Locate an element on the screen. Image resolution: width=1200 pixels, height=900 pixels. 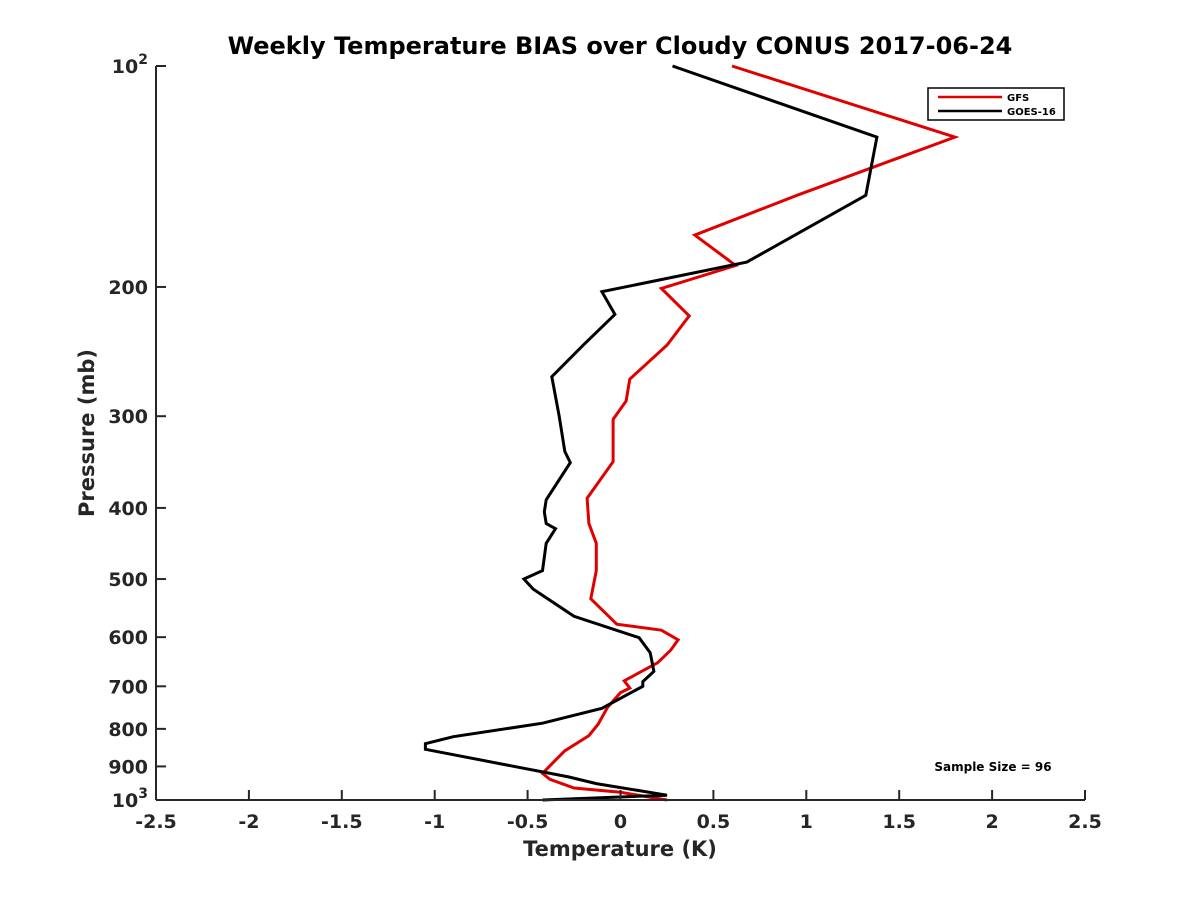
y-tick-label: 800 is located at coordinates (128, 730).